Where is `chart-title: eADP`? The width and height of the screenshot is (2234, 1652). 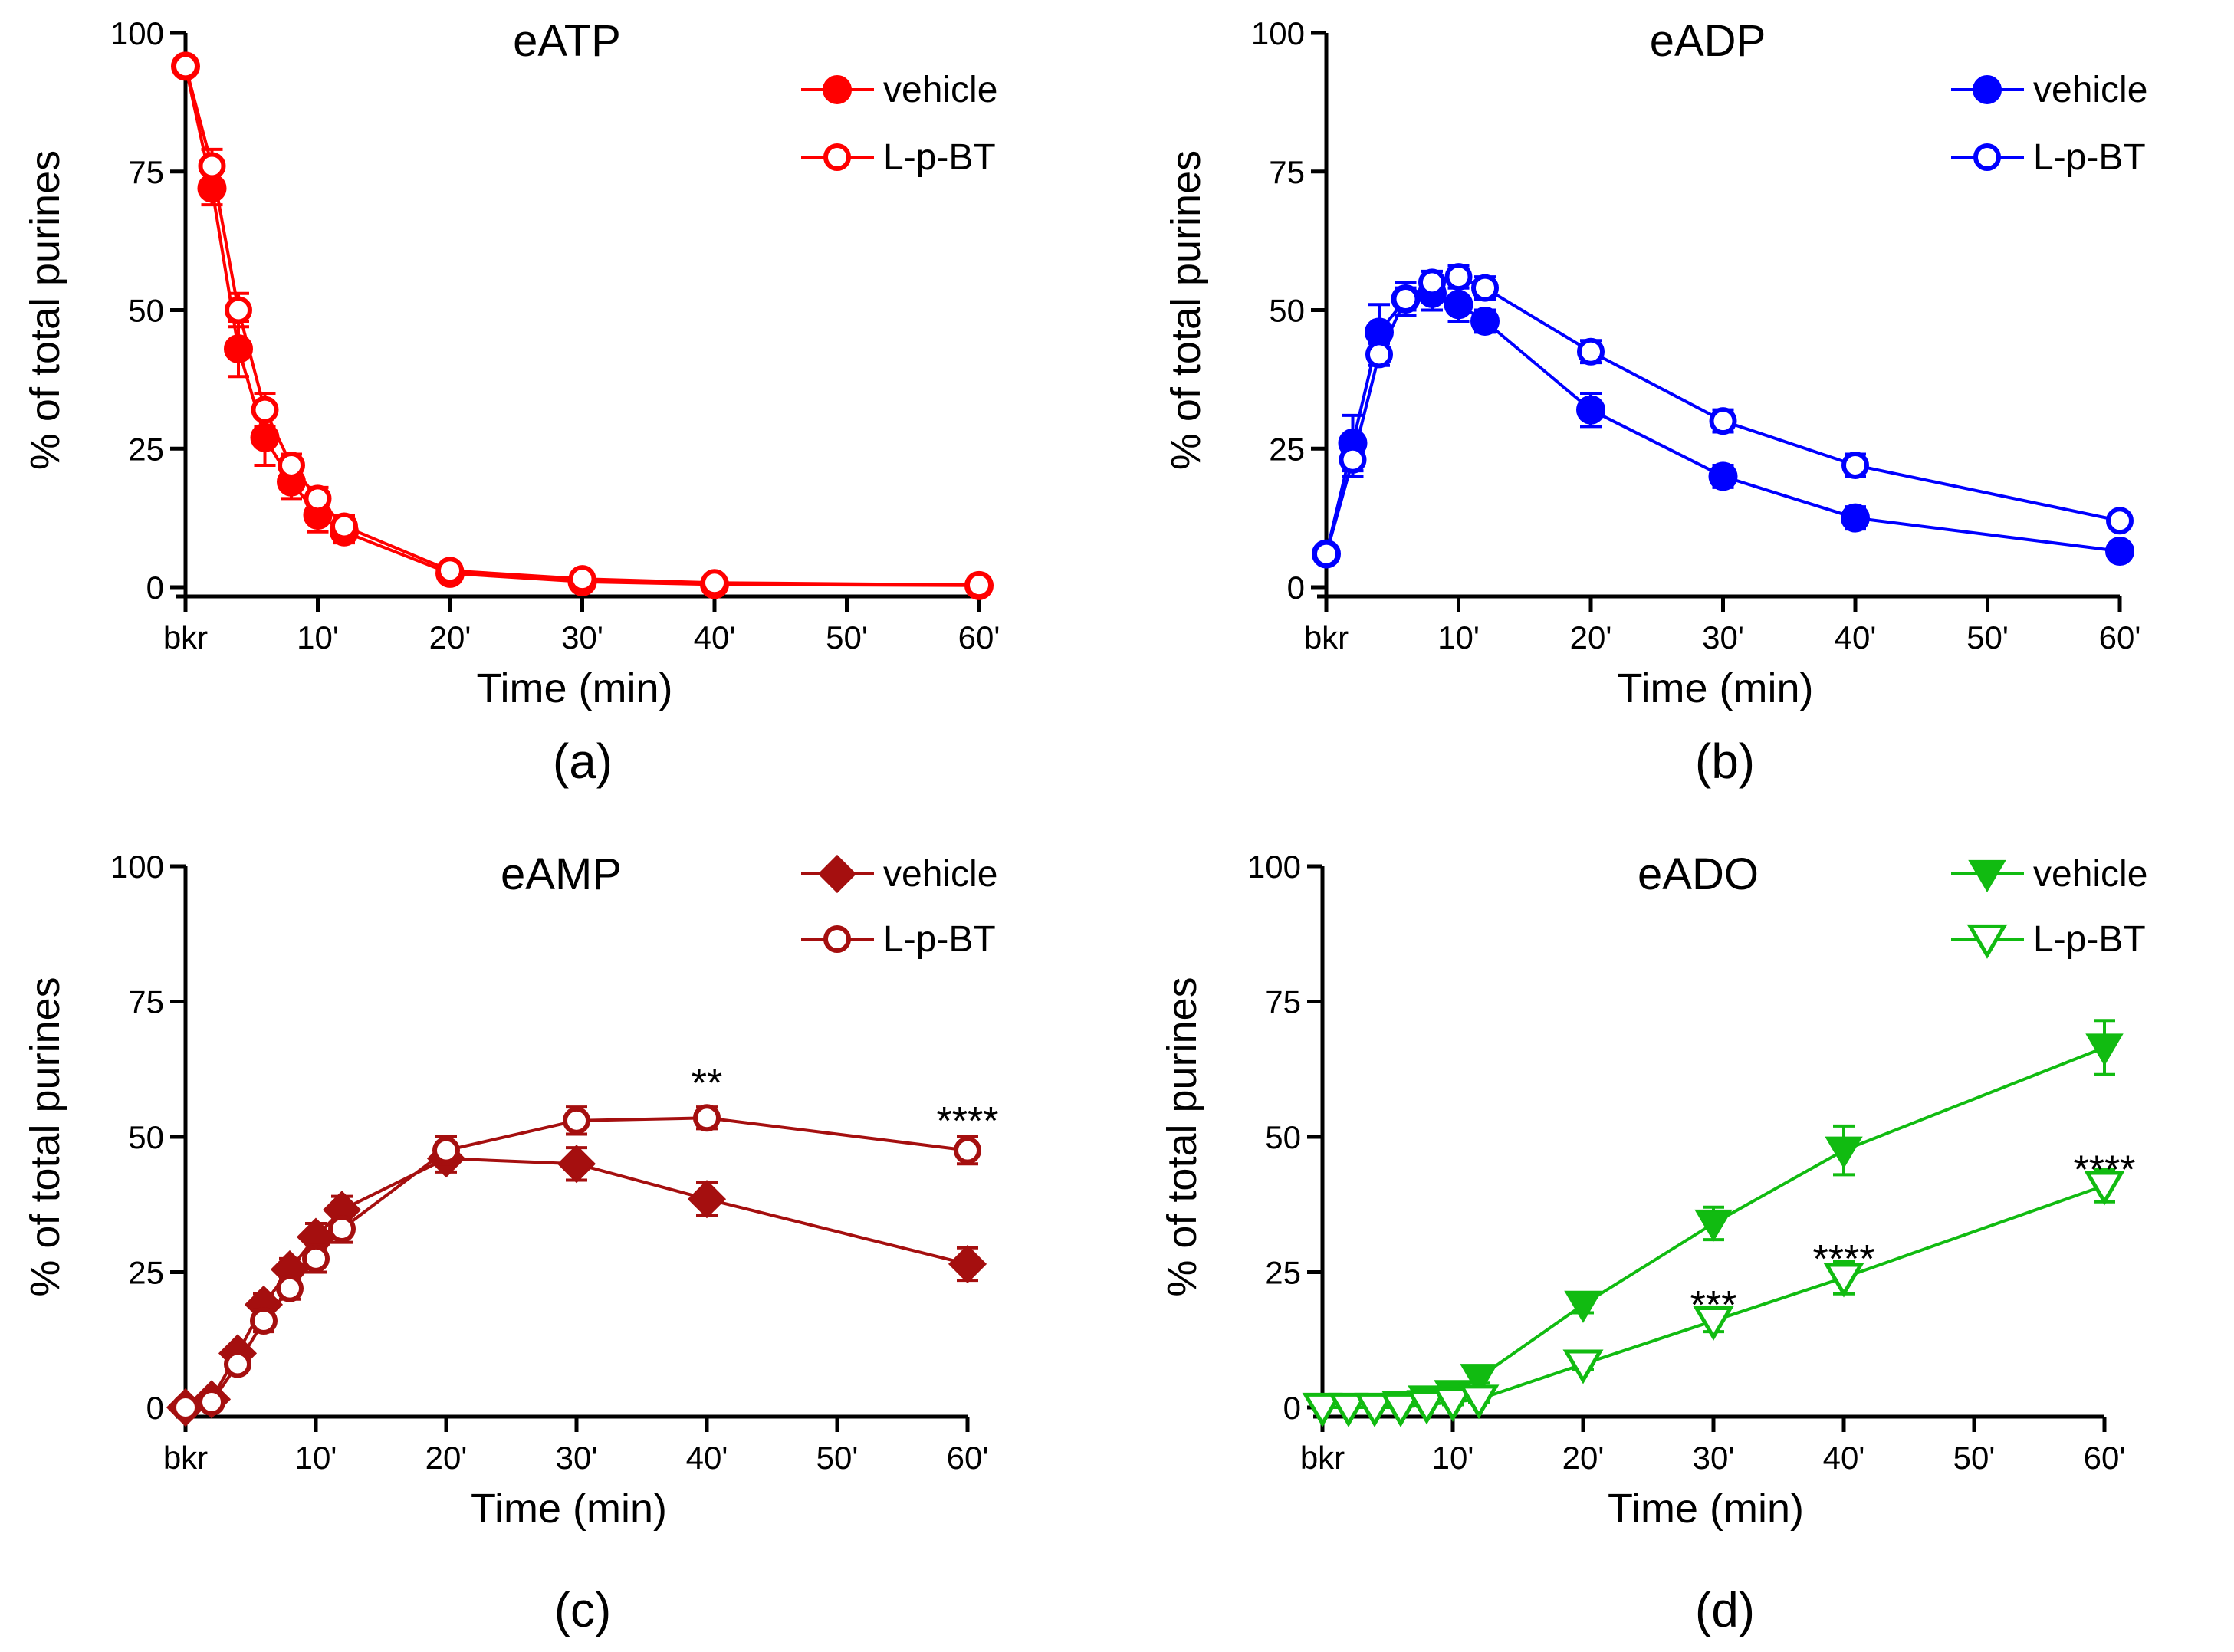 chart-title: eADP is located at coordinates (1708, 41).